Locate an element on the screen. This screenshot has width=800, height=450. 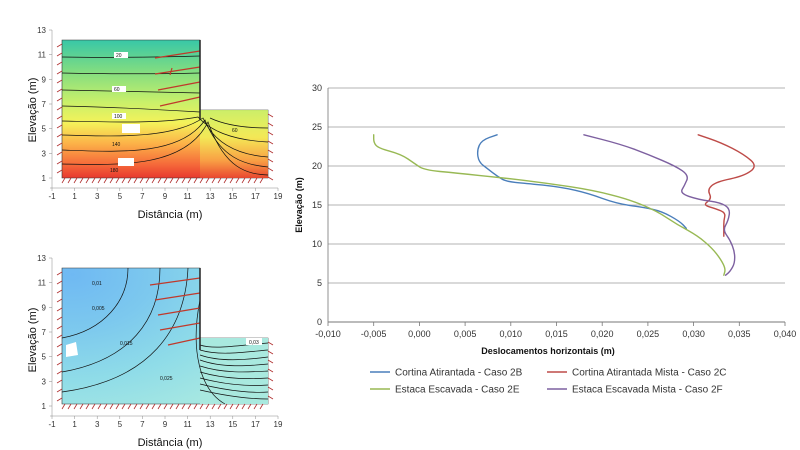
chart-y-tick-label: 0 is located at coordinates (319, 322).